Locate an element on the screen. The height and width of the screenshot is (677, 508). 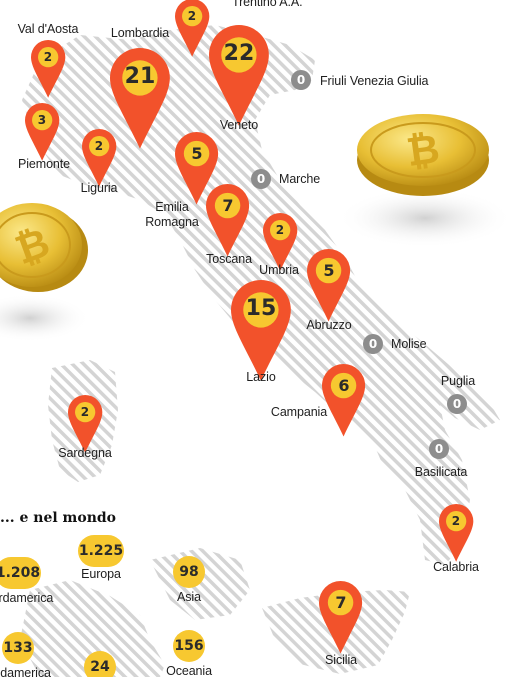
region-label: Calabria is located at coordinates (456, 567).